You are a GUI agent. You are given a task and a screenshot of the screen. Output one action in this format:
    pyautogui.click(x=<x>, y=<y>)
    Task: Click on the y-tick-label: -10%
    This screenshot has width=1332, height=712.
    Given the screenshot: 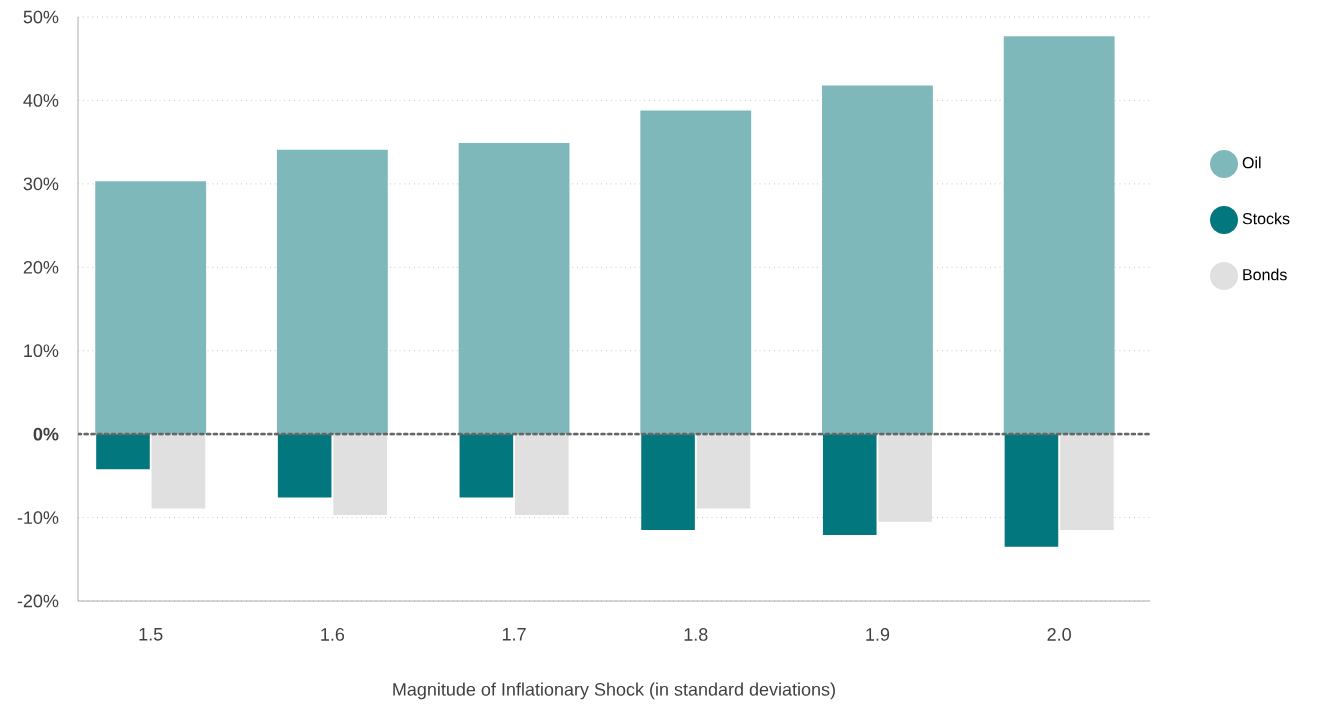 What is the action you would take?
    pyautogui.click(x=38, y=517)
    